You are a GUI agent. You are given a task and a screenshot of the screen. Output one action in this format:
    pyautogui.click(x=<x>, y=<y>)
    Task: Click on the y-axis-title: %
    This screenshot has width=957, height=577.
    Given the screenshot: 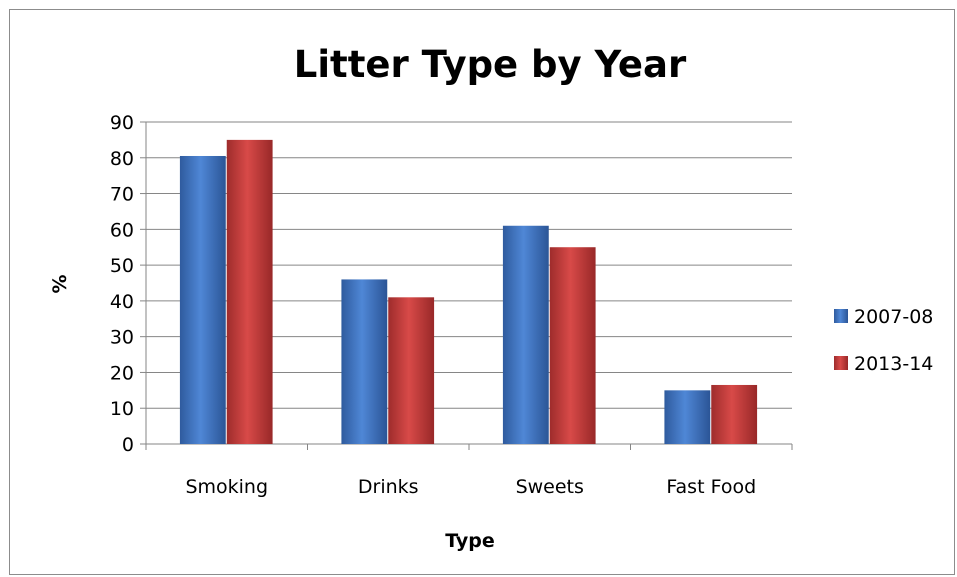 What is the action you would take?
    pyautogui.click(x=60, y=283)
    